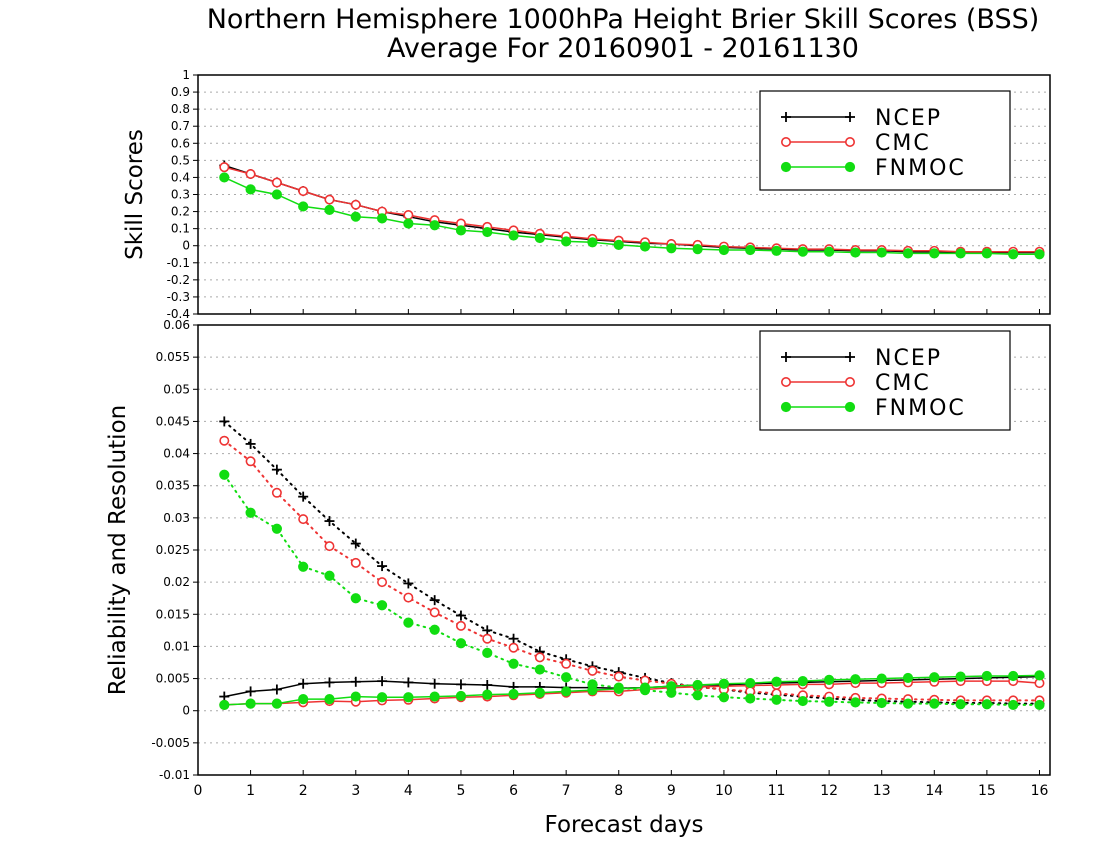 The width and height of the screenshot is (1100, 850). I want to click on bottom-ytick-label: 0.055, so click(173, 357).